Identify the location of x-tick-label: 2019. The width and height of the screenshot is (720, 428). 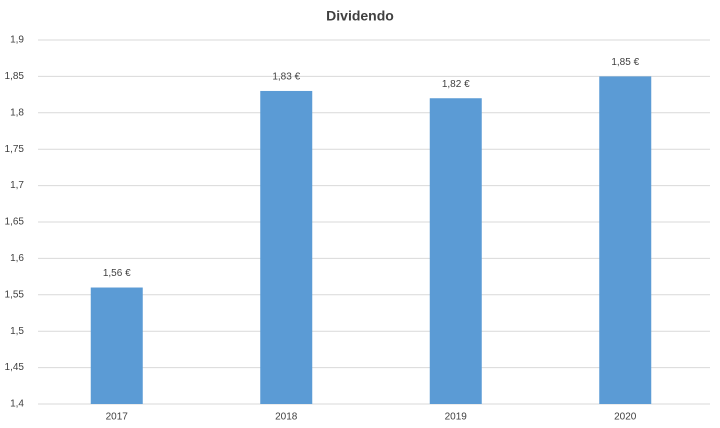
(456, 417).